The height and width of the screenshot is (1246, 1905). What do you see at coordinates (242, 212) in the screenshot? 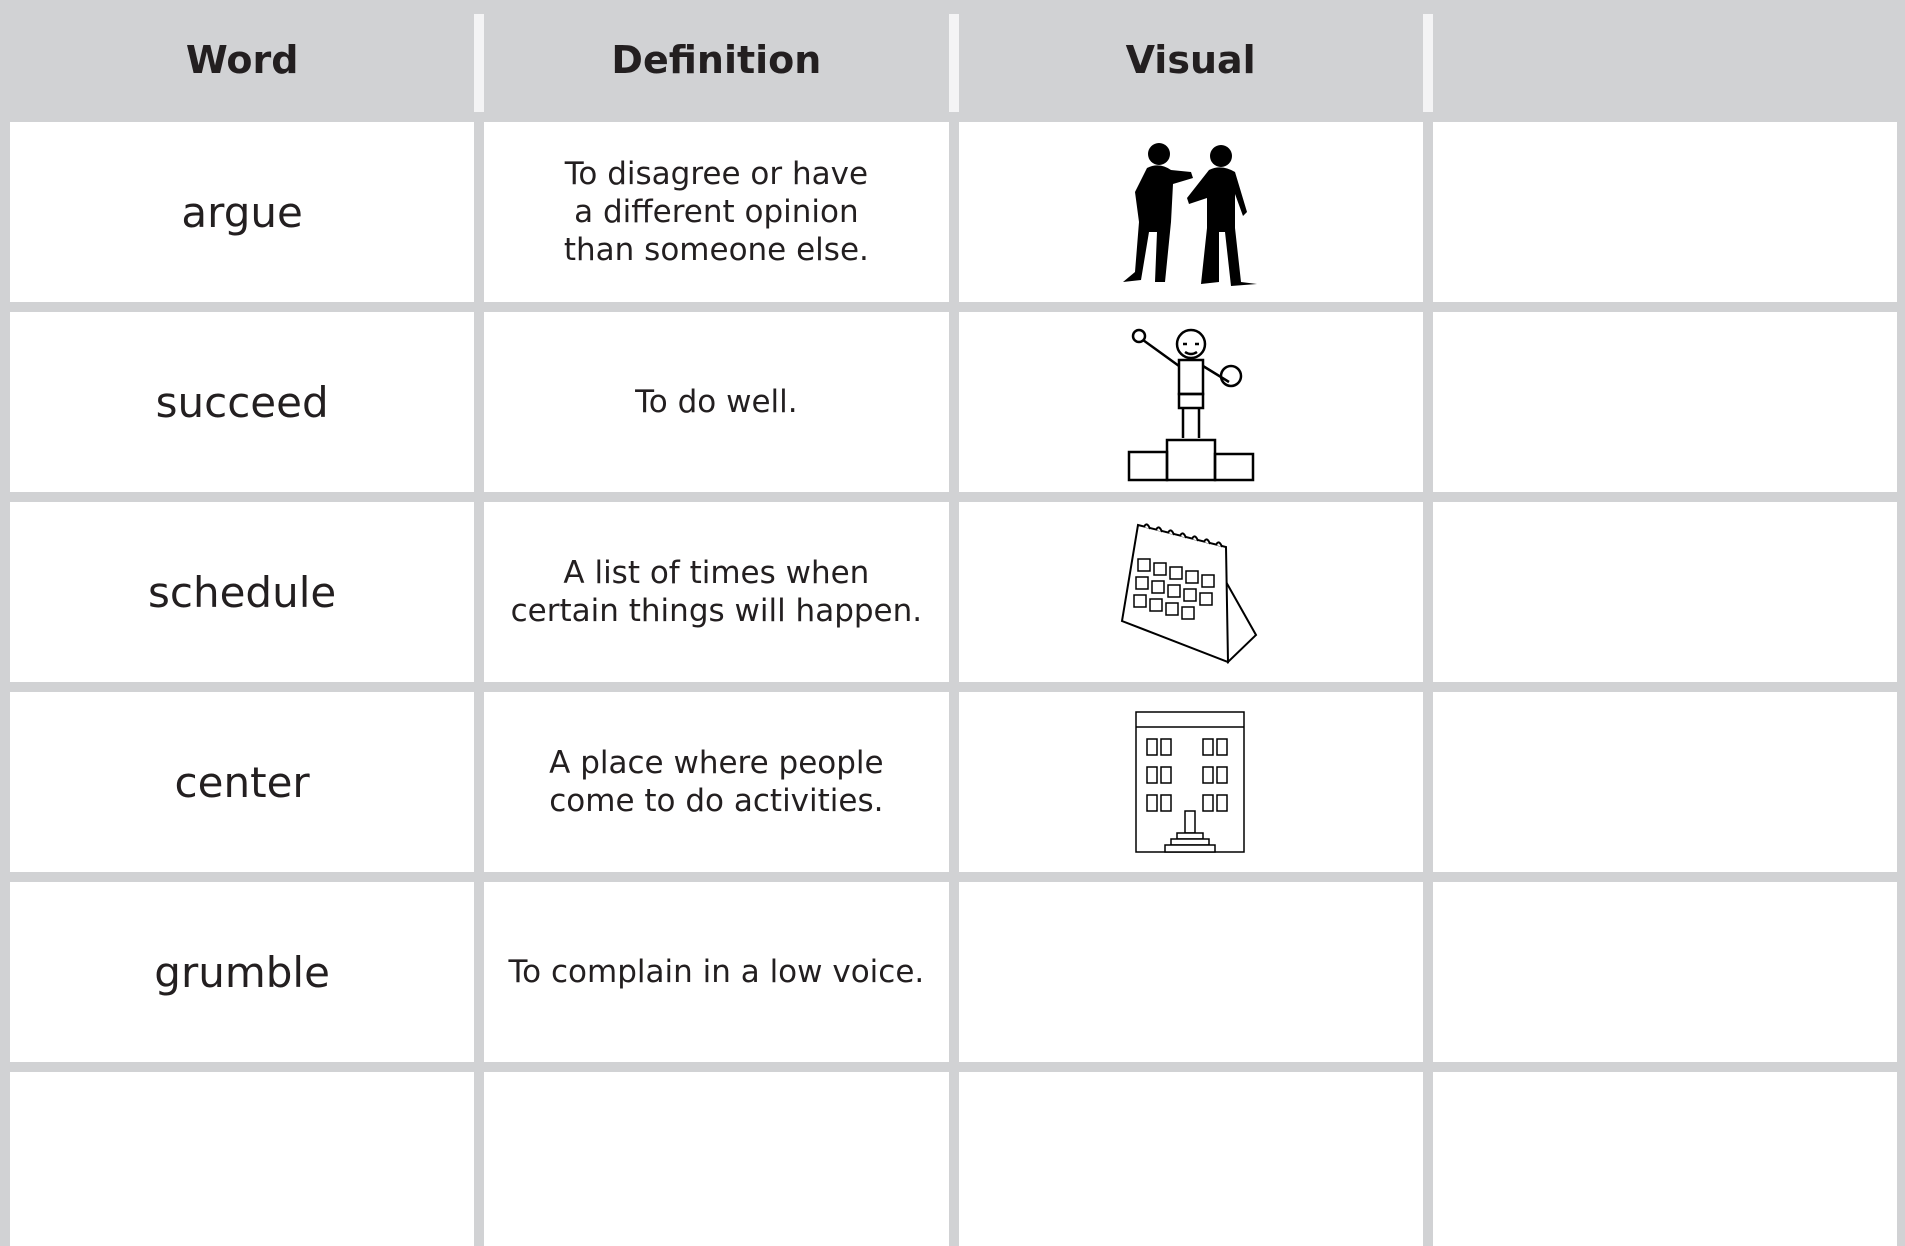
I see `word-cell: argue` at bounding box center [242, 212].